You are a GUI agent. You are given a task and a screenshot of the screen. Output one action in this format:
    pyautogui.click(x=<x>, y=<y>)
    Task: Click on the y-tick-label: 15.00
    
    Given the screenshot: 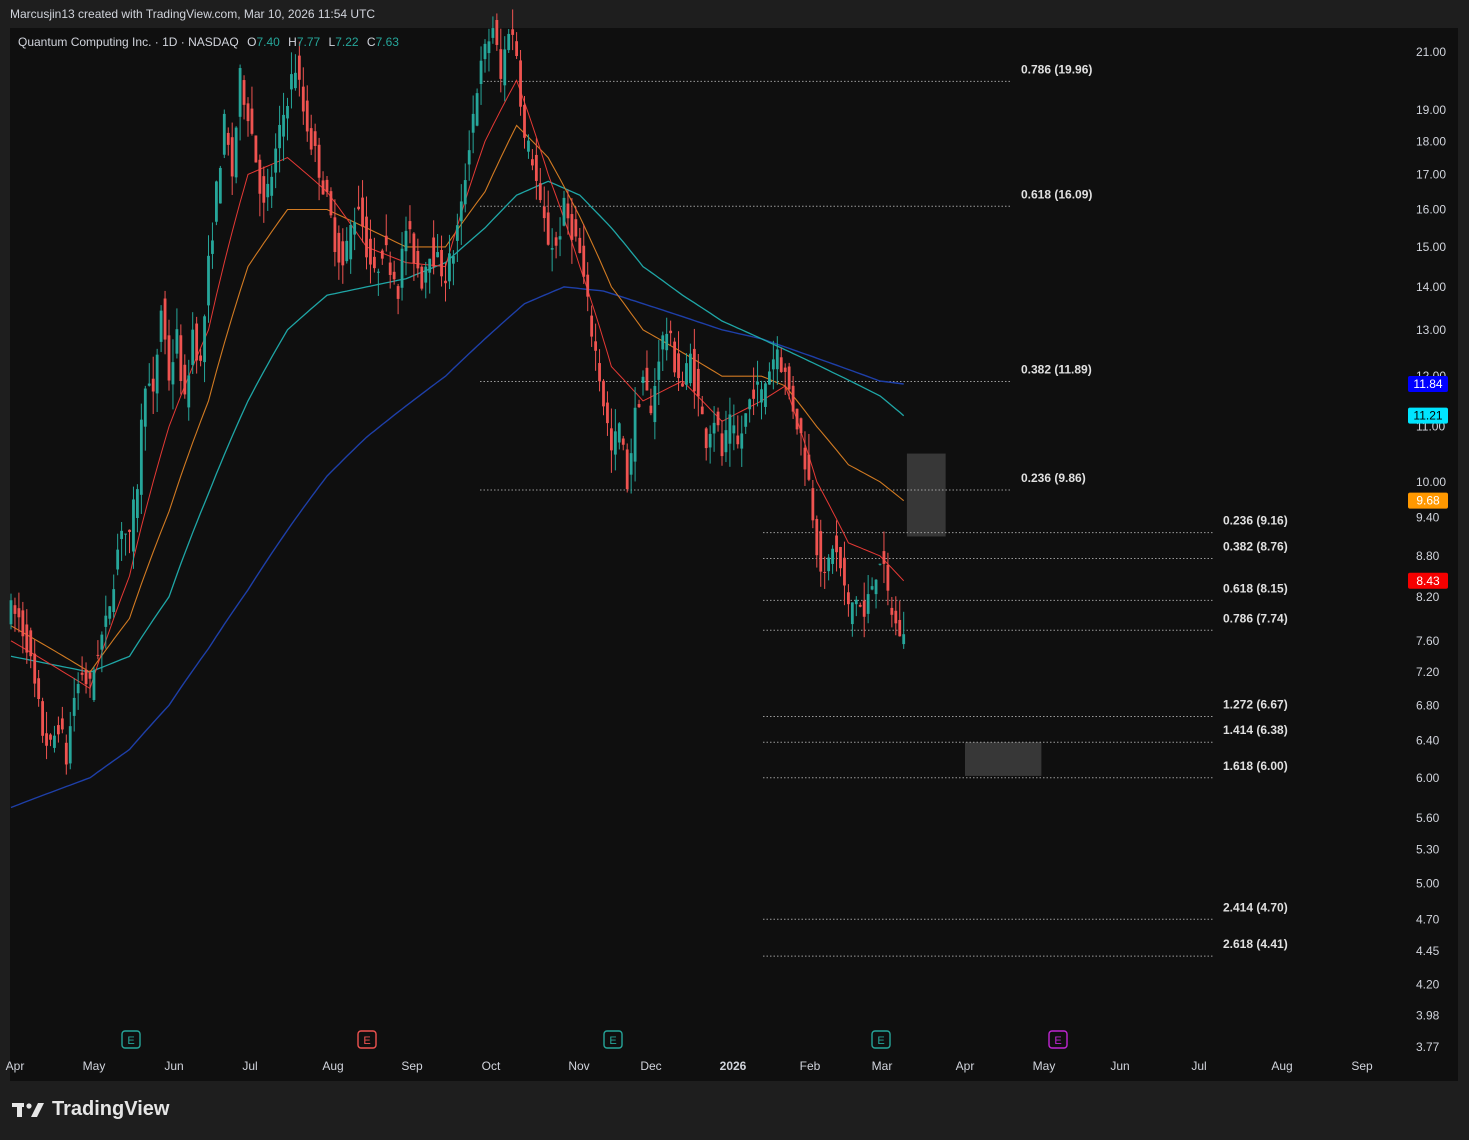 What is the action you would take?
    pyautogui.click(x=1431, y=247)
    